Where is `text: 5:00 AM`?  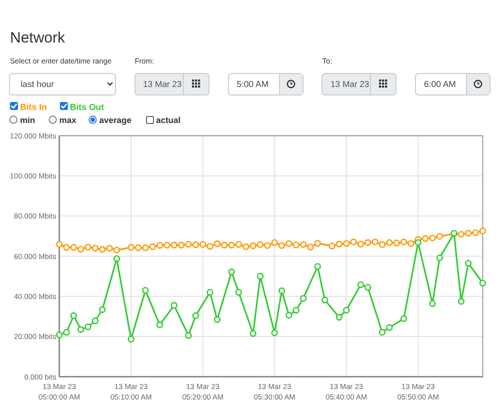 text: 5:00 AM is located at coordinates (252, 84).